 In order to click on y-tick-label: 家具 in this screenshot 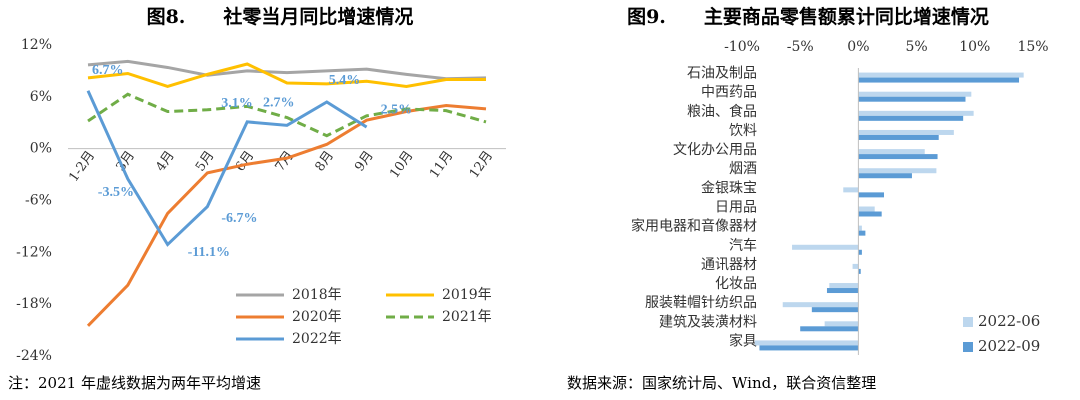, I will do `click(743, 340)`.